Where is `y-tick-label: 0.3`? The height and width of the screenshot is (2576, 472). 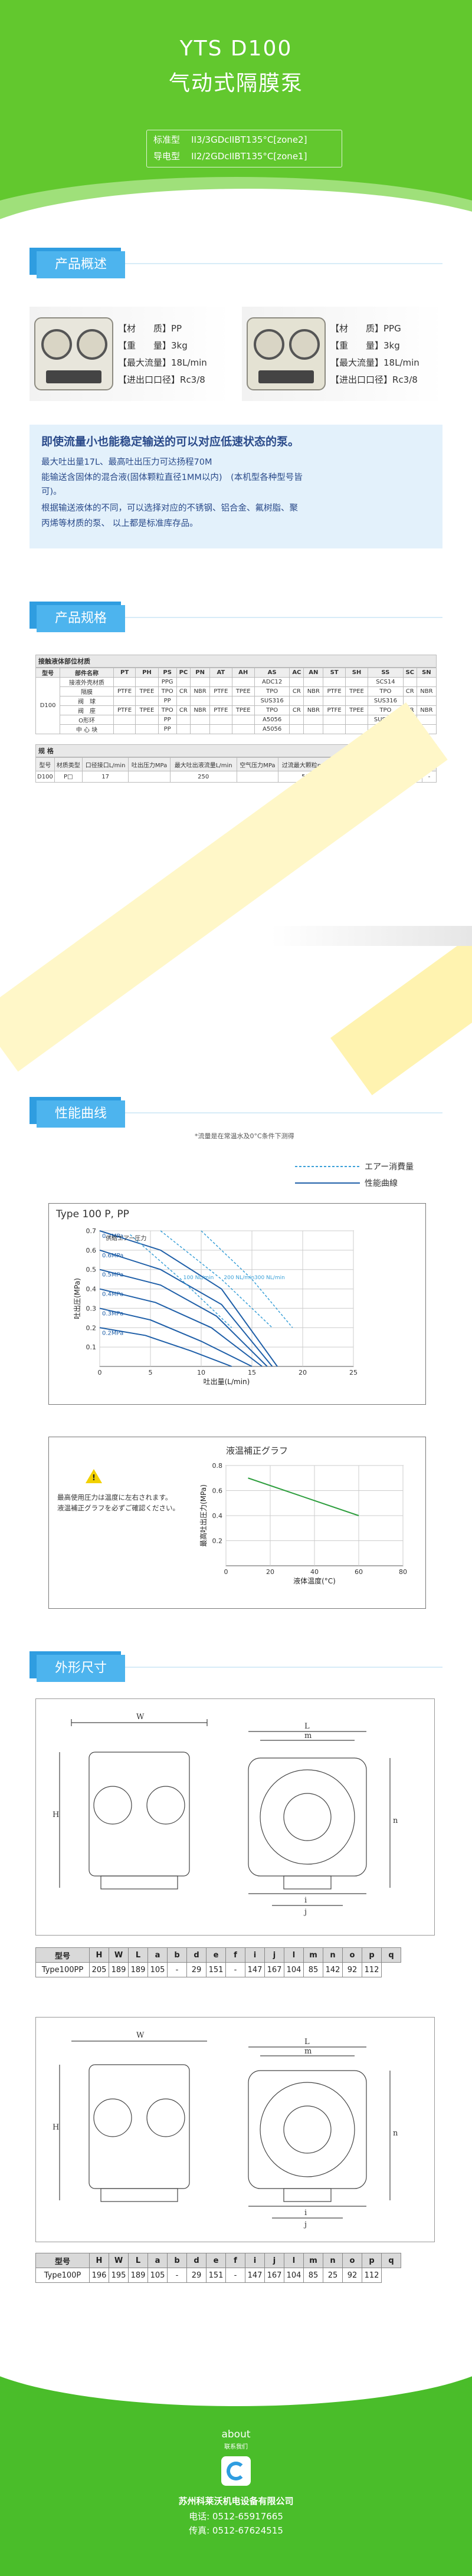
y-tick-label: 0.3 is located at coordinates (91, 1308).